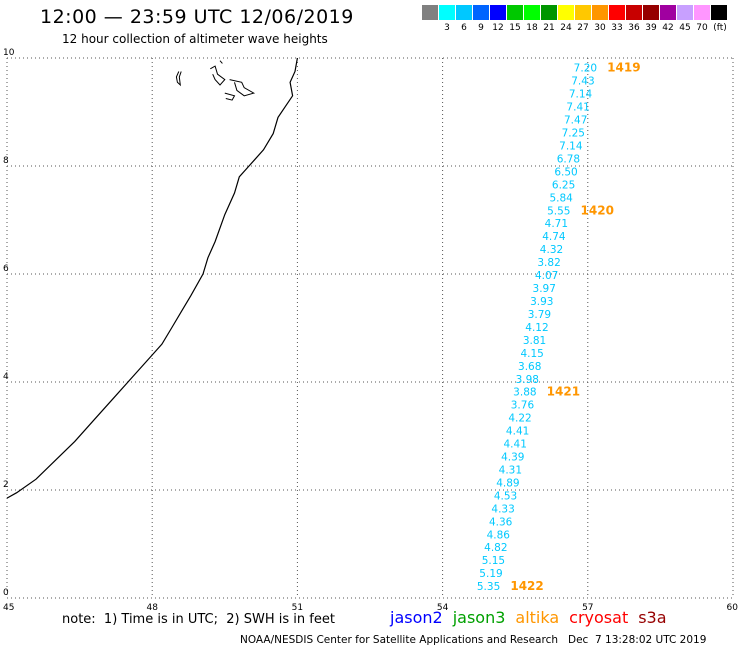 This screenshot has height=650, width=740. I want to click on scale-label: 24, so click(566, 28).